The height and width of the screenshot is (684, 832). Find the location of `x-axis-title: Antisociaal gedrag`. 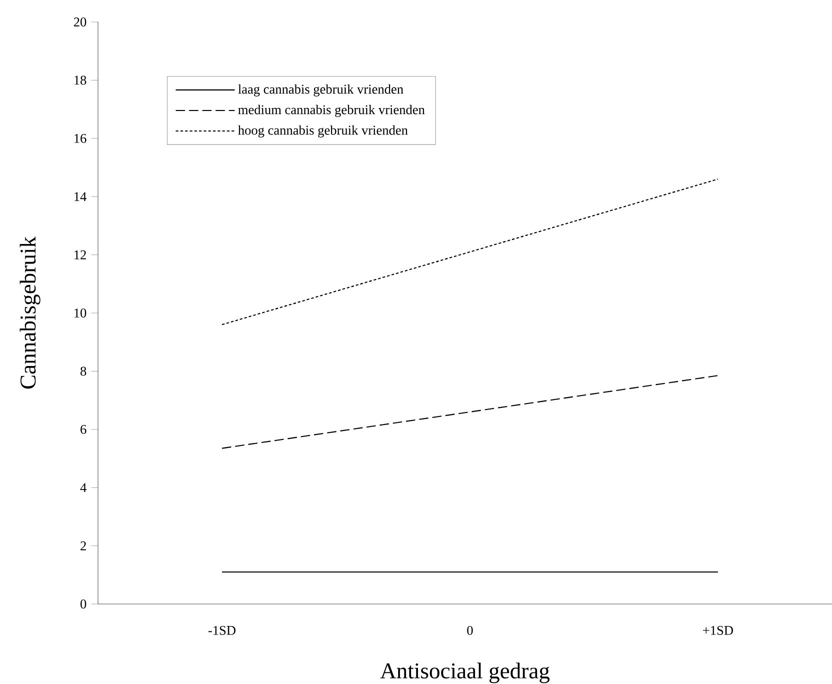

x-axis-title: Antisociaal gedrag is located at coordinates (465, 673).